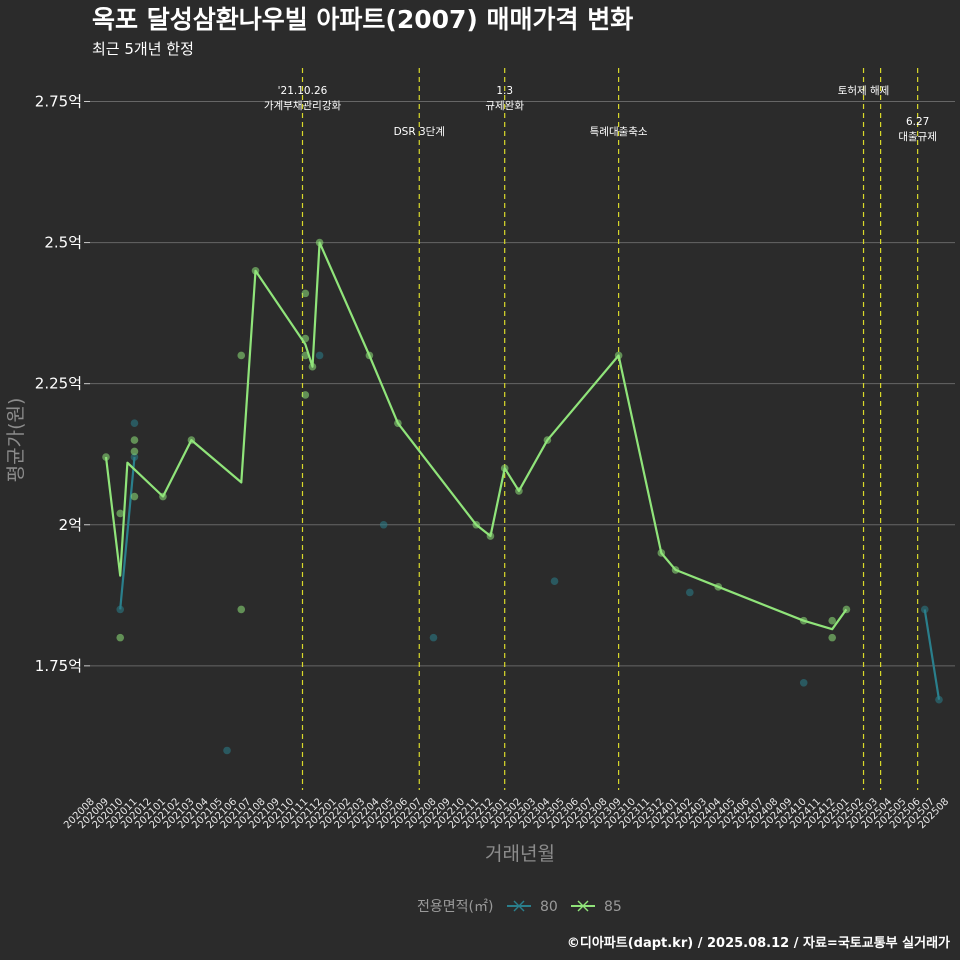 This screenshot has width=960, height=960. I want to click on event-label-2-0: 1.3, so click(504, 91).